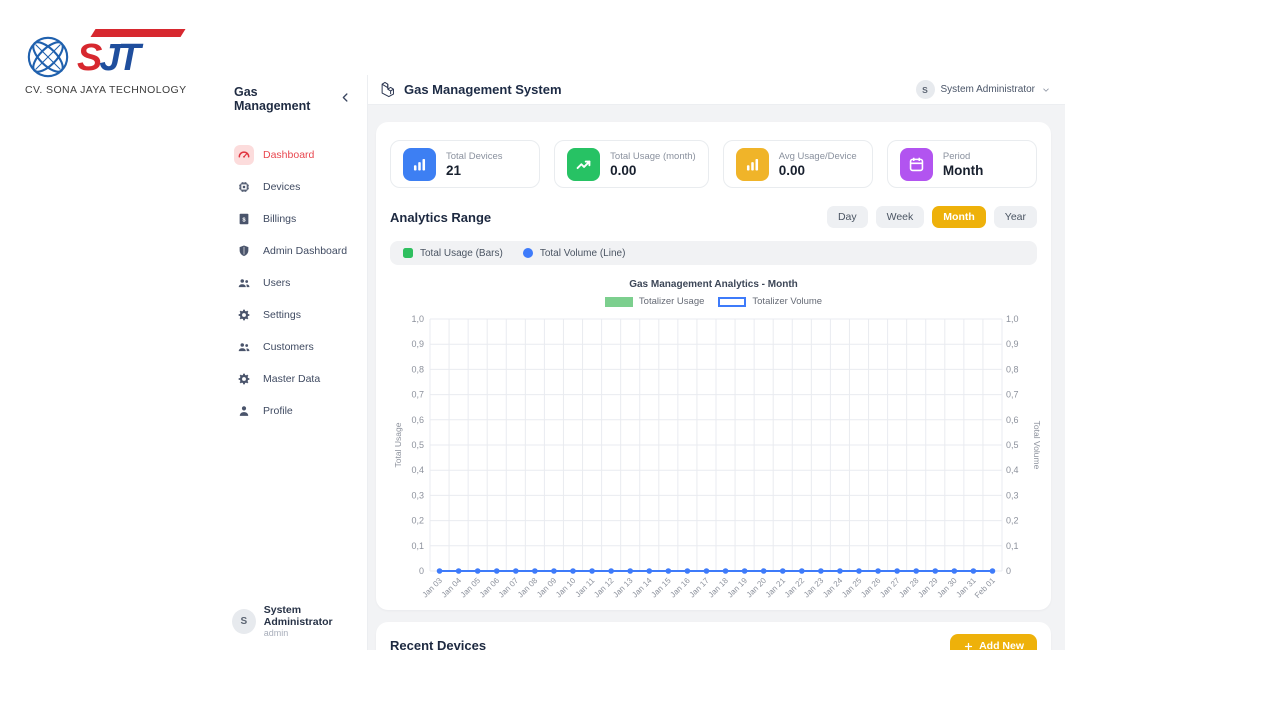 The height and width of the screenshot is (720, 1280). I want to click on stat-label: Total Usage (month), so click(653, 156).